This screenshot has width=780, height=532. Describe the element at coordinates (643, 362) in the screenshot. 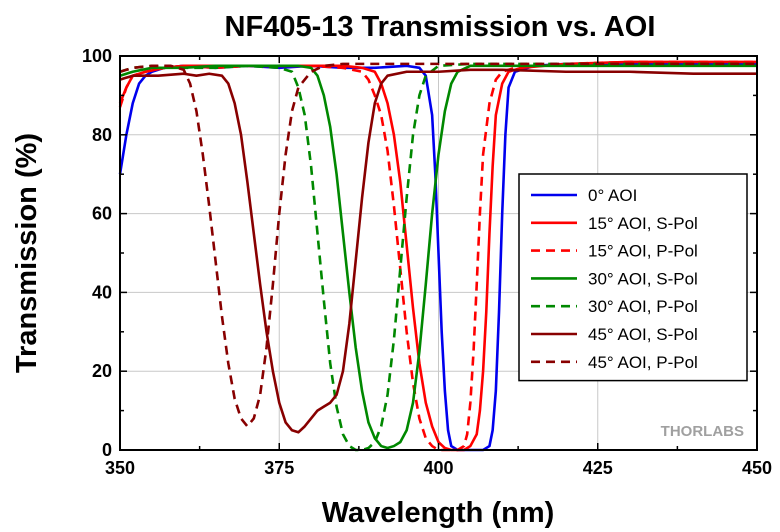

I see `legend-label: 45° AOI, P-Pol` at that location.